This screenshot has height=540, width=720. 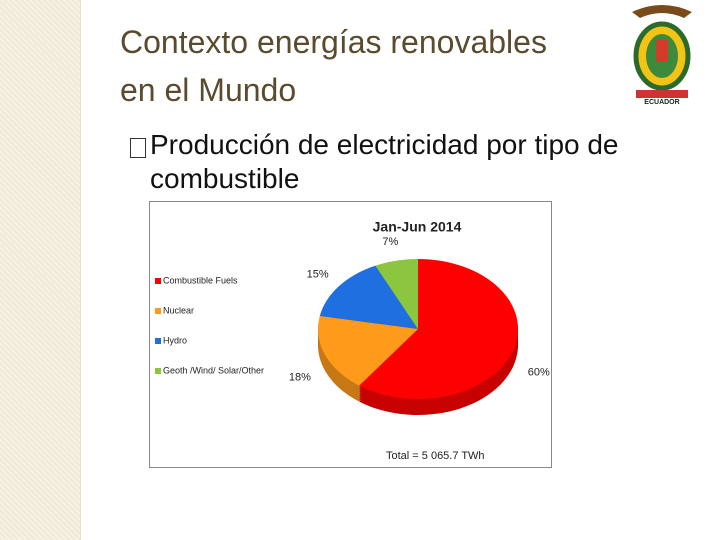 I want to click on value-label: 60%, so click(x=539, y=372).